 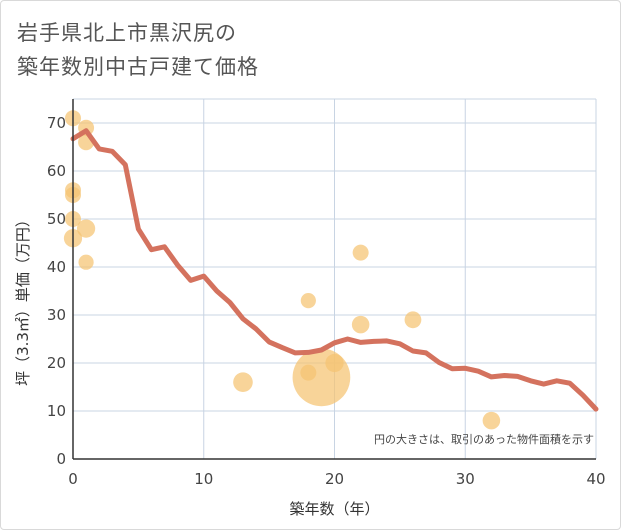 What do you see at coordinates (56, 123) in the screenshot?
I see `y-tick-label: 70` at bounding box center [56, 123].